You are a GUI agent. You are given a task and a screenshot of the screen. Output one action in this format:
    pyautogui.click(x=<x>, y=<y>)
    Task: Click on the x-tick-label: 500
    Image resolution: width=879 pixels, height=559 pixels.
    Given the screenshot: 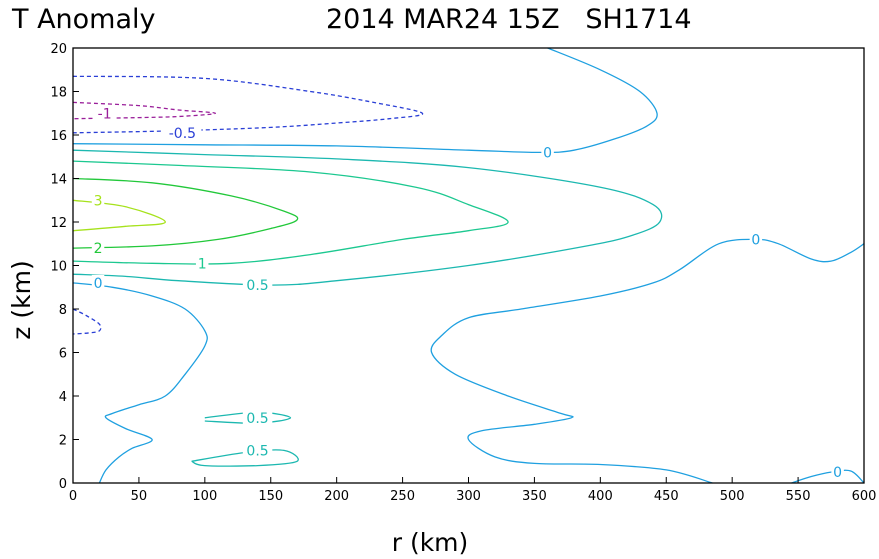 What is the action you would take?
    pyautogui.click(x=732, y=496)
    